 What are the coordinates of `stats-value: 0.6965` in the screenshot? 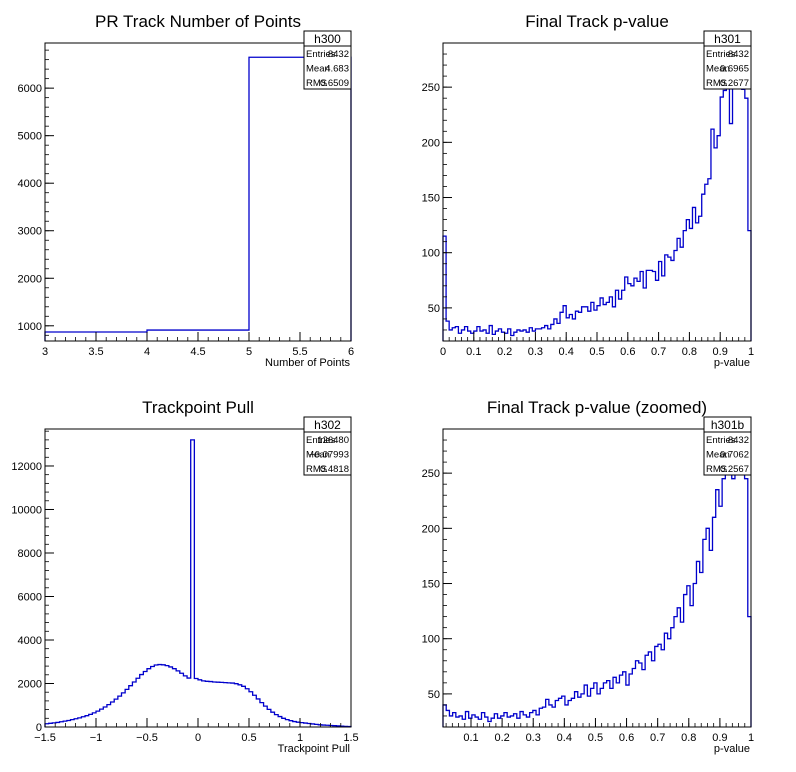 It's located at (734, 69).